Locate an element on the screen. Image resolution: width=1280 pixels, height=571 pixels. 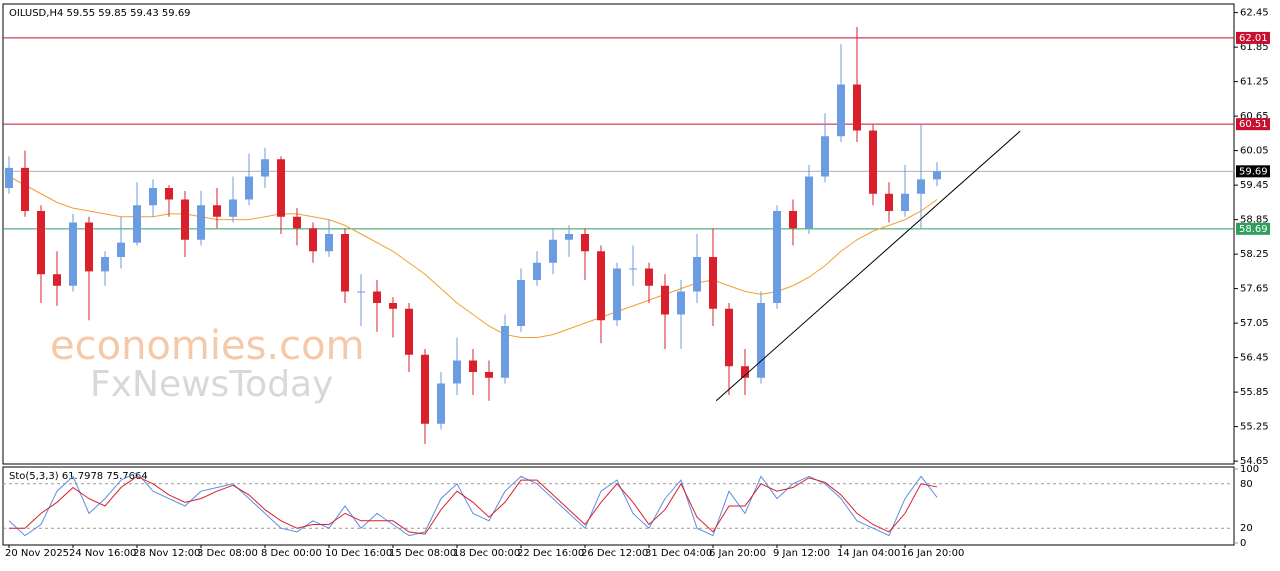
y-tick-label: 80 is located at coordinates (1246, 484).